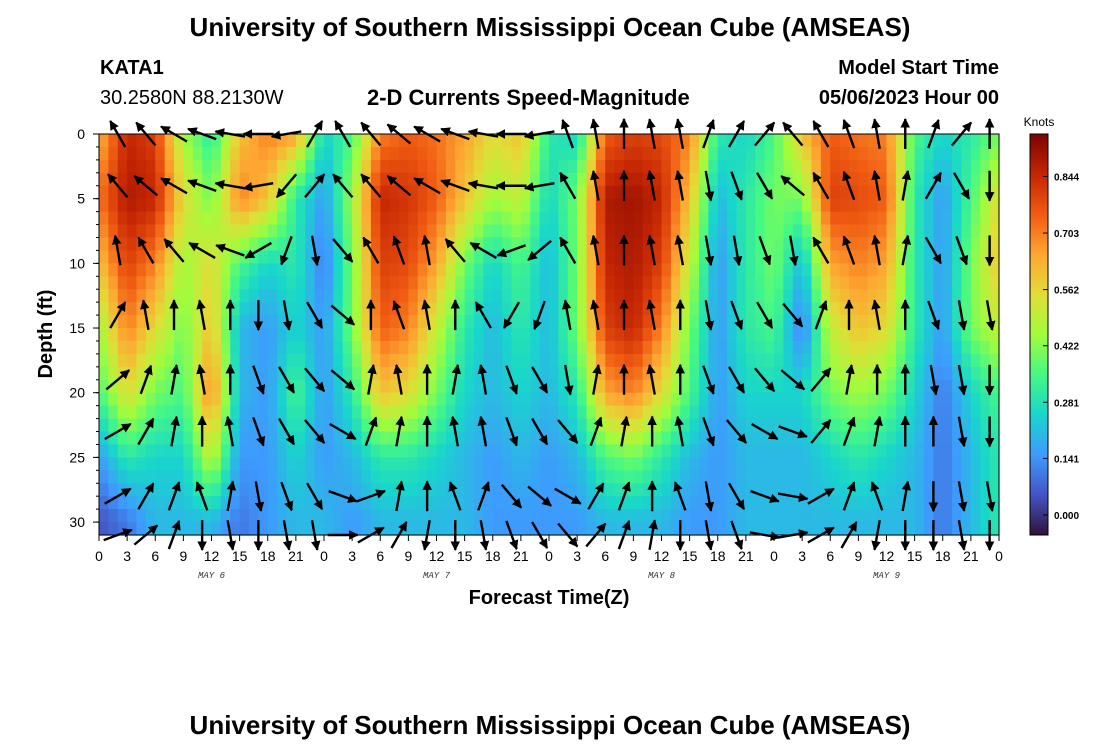 This screenshot has width=1100, height=750. I want to click on colorbar-tick-label: 0.141, so click(1066, 459).